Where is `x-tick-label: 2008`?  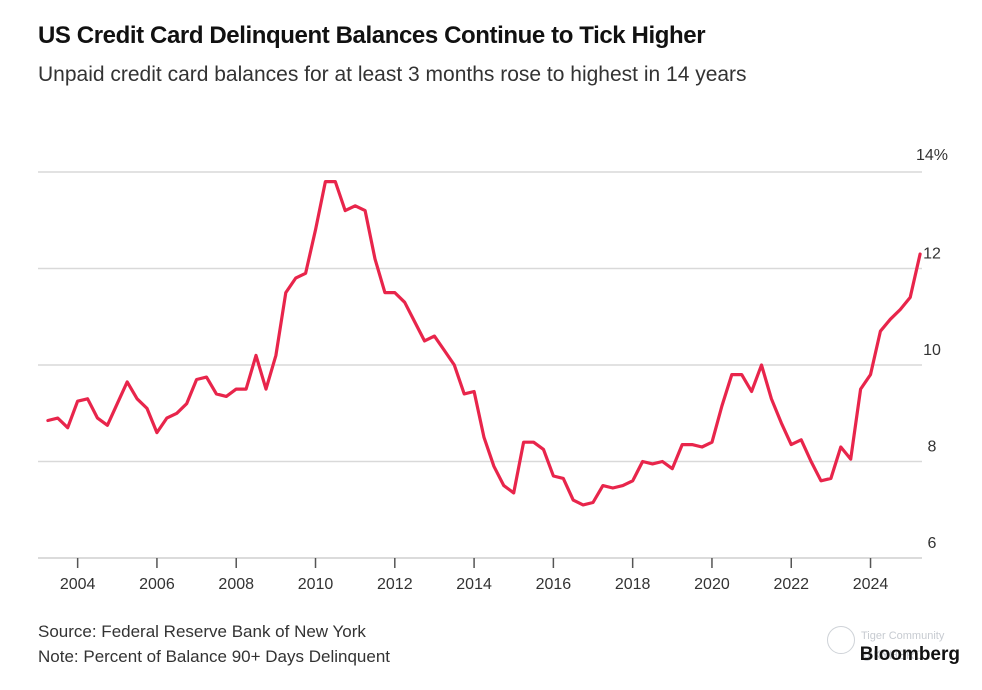 x-tick-label: 2008 is located at coordinates (236, 584).